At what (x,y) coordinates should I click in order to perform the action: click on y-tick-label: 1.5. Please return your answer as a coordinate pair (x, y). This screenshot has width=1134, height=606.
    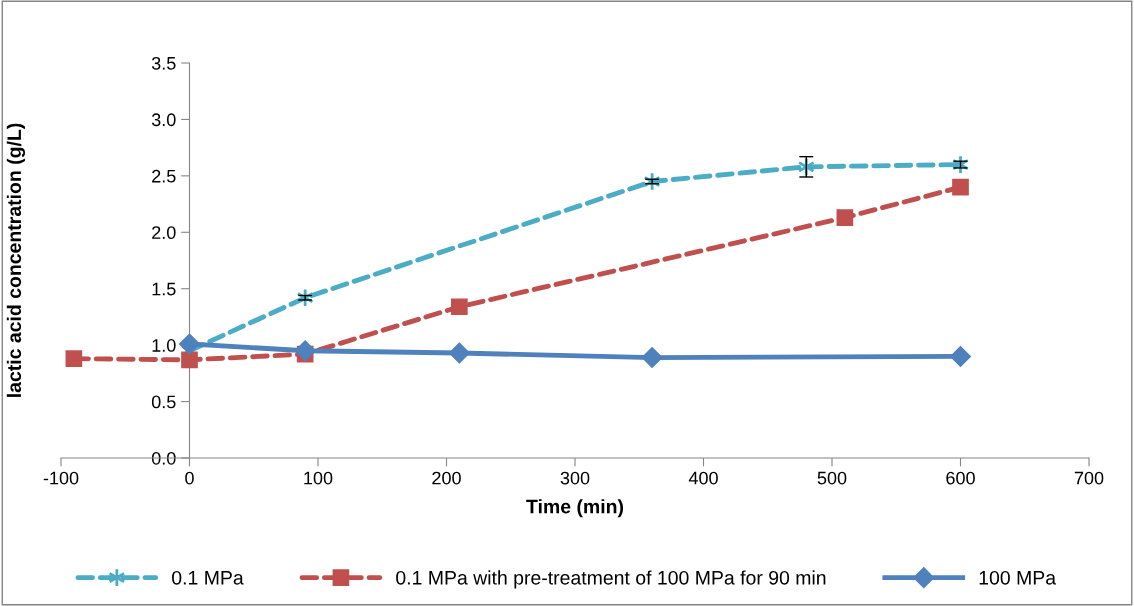
    Looking at the image, I should click on (164, 289).